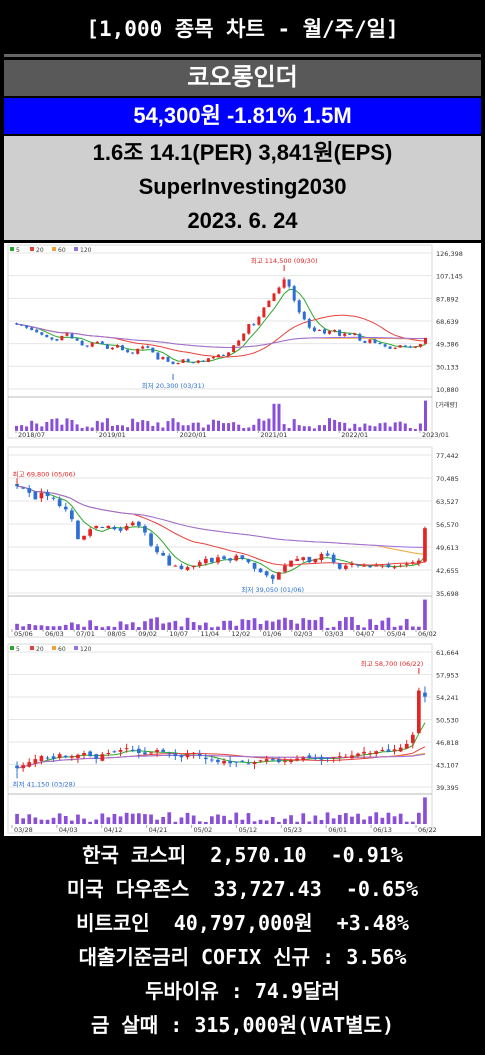 This screenshot has height=1055, width=485. I want to click on stock-name: 코오롱인더, so click(242, 78).